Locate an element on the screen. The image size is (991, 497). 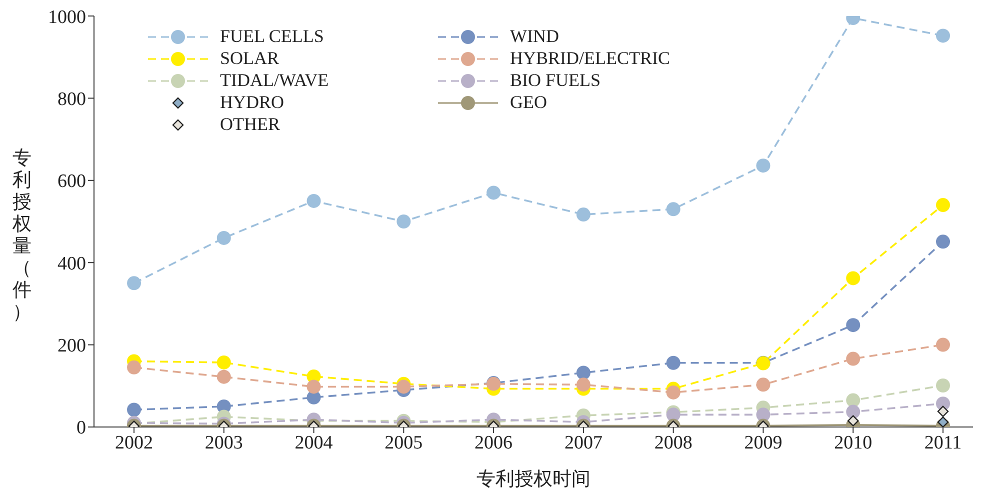
legend-label: WIND is located at coordinates (534, 36).